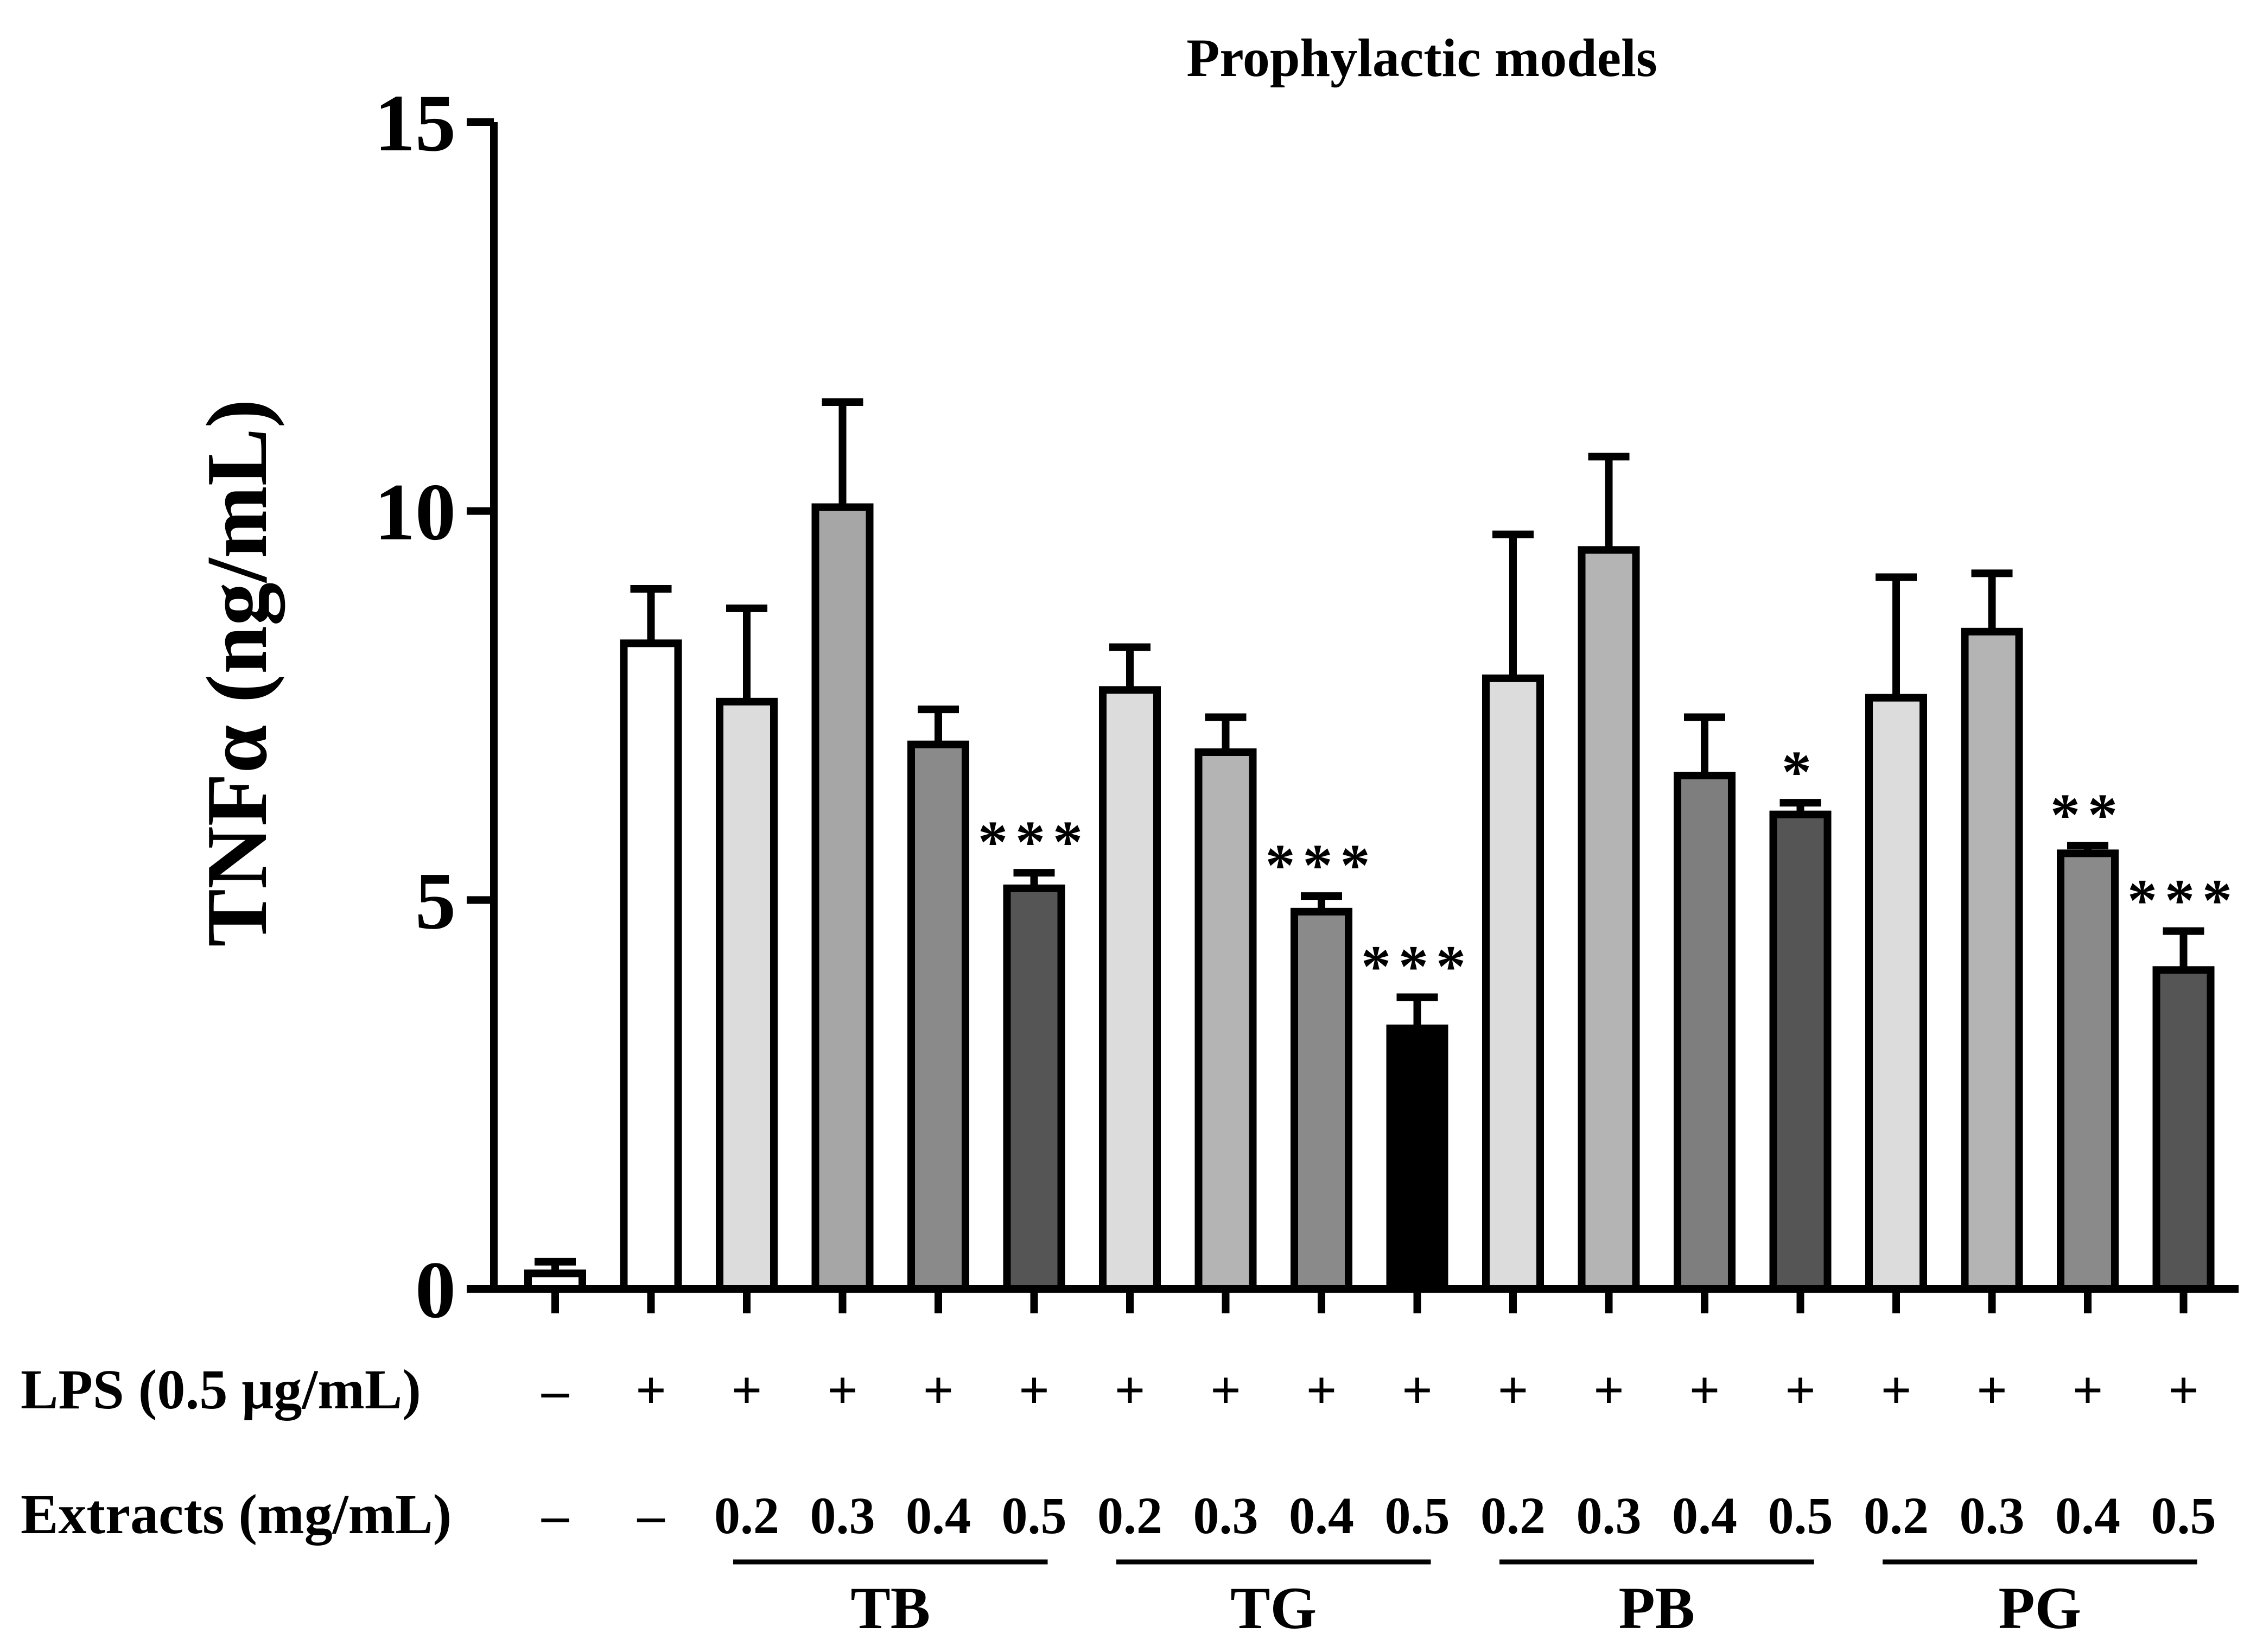 This screenshot has height=1652, width=2250. What do you see at coordinates (236, 1514) in the screenshot?
I see `extracts-row-label: Extracts (mg/mL)` at bounding box center [236, 1514].